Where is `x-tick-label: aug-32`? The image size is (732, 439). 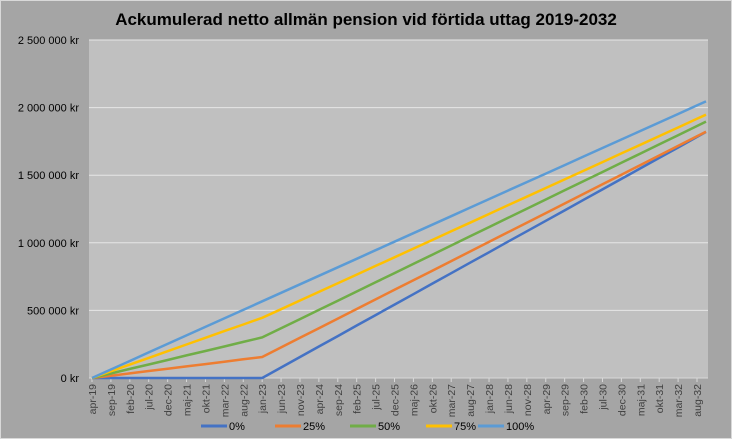
x-tick-label: aug-32 is located at coordinates (698, 400).